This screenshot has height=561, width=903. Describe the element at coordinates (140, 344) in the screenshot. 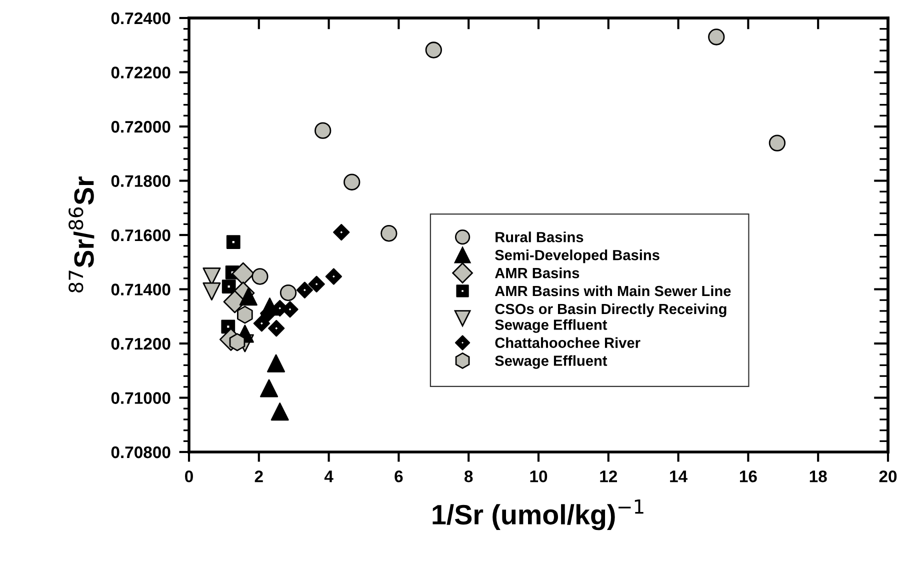

I see `y-tick-label: 0.71200` at that location.